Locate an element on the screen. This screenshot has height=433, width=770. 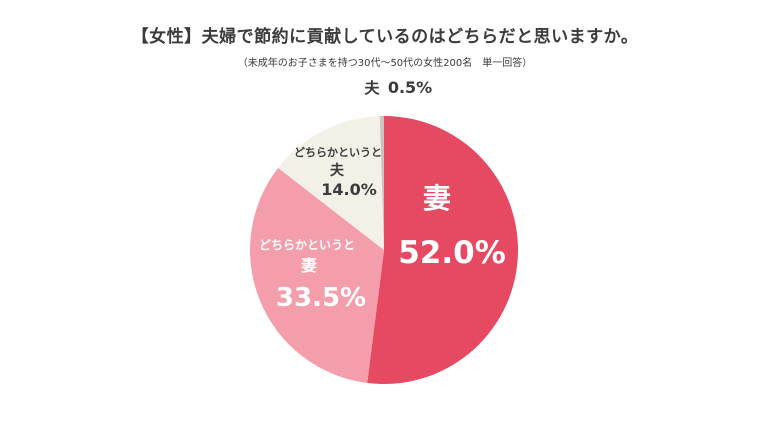
slice-value-husband: 0.5% is located at coordinates (410, 87).